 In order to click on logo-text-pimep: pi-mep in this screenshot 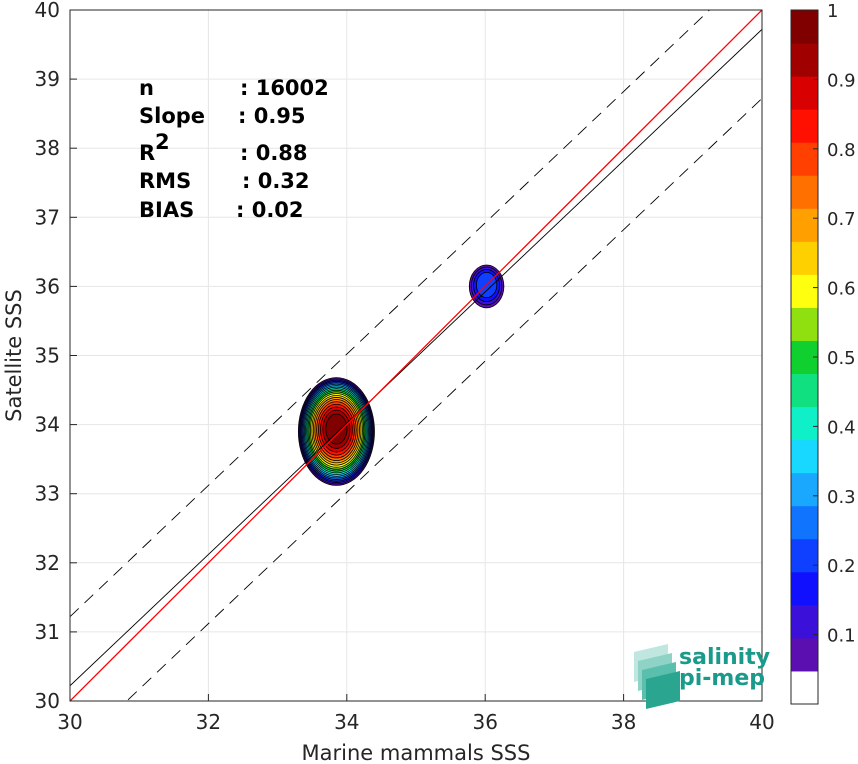, I will do `click(722, 678)`.